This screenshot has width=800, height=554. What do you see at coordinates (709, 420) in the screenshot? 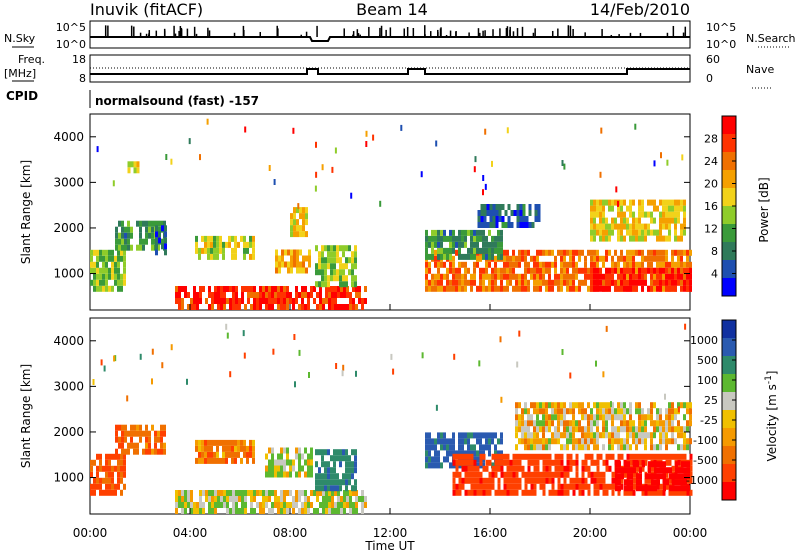
I see `colorbar-tick-label: -25` at bounding box center [709, 420].